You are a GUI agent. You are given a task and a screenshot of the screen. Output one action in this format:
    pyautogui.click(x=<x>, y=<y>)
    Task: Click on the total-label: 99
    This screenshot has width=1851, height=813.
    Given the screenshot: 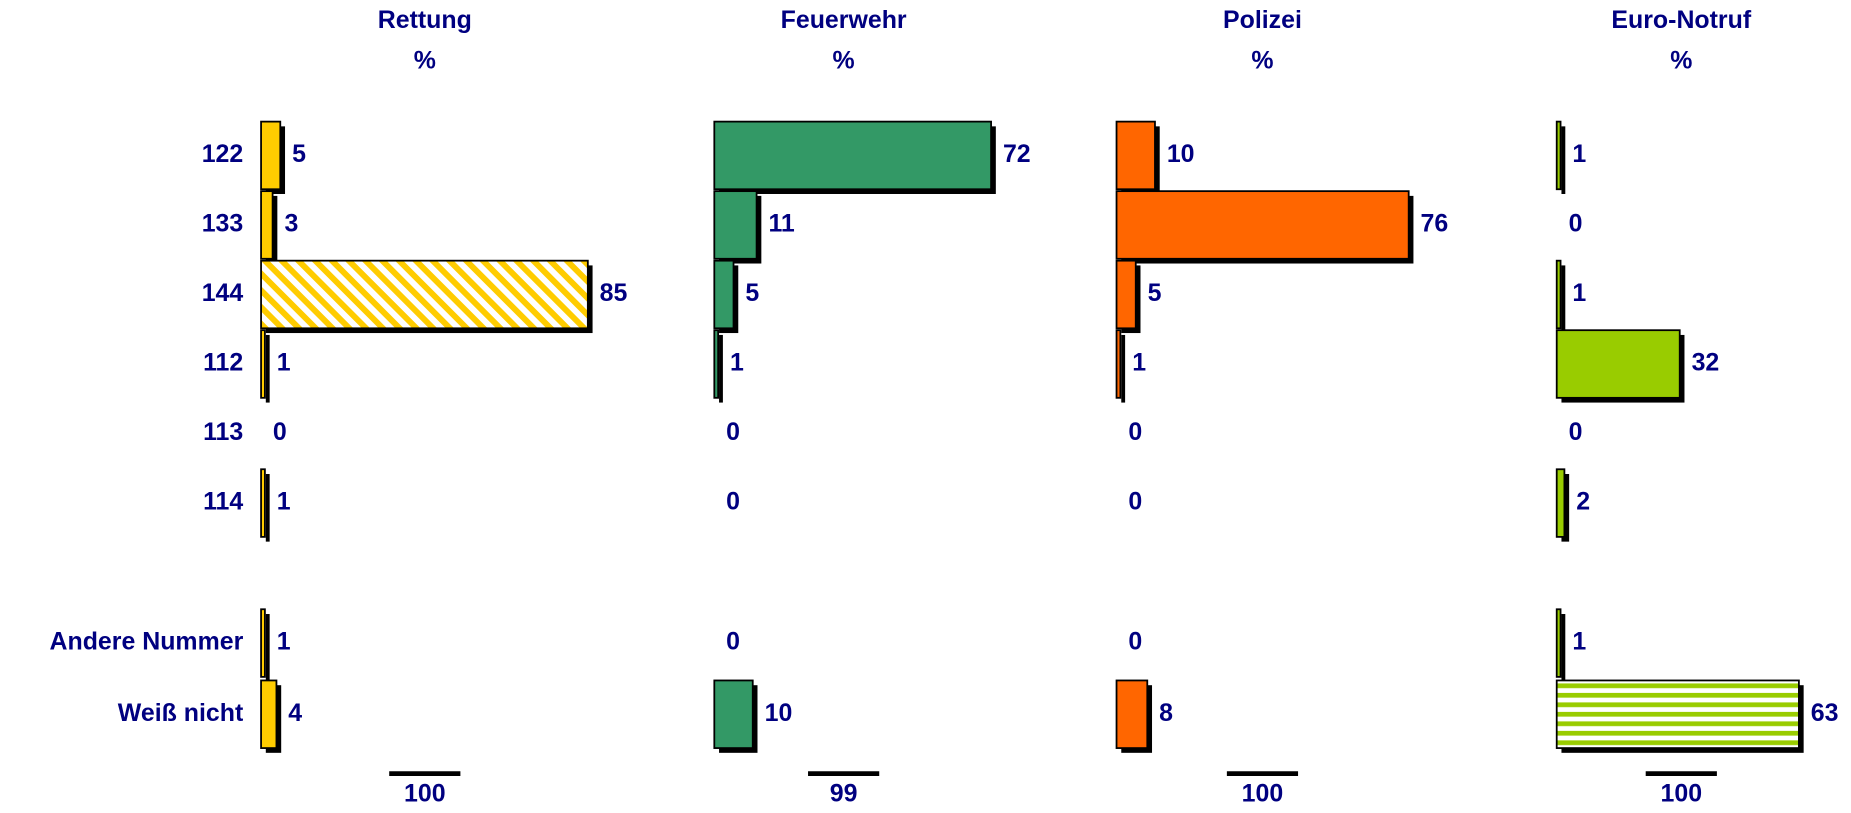 What is the action you would take?
    pyautogui.click(x=844, y=794)
    